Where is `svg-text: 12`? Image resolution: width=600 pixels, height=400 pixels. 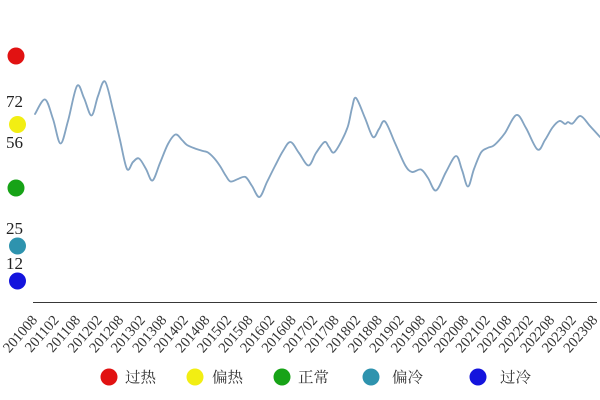 svg-text: 12 is located at coordinates (14, 263).